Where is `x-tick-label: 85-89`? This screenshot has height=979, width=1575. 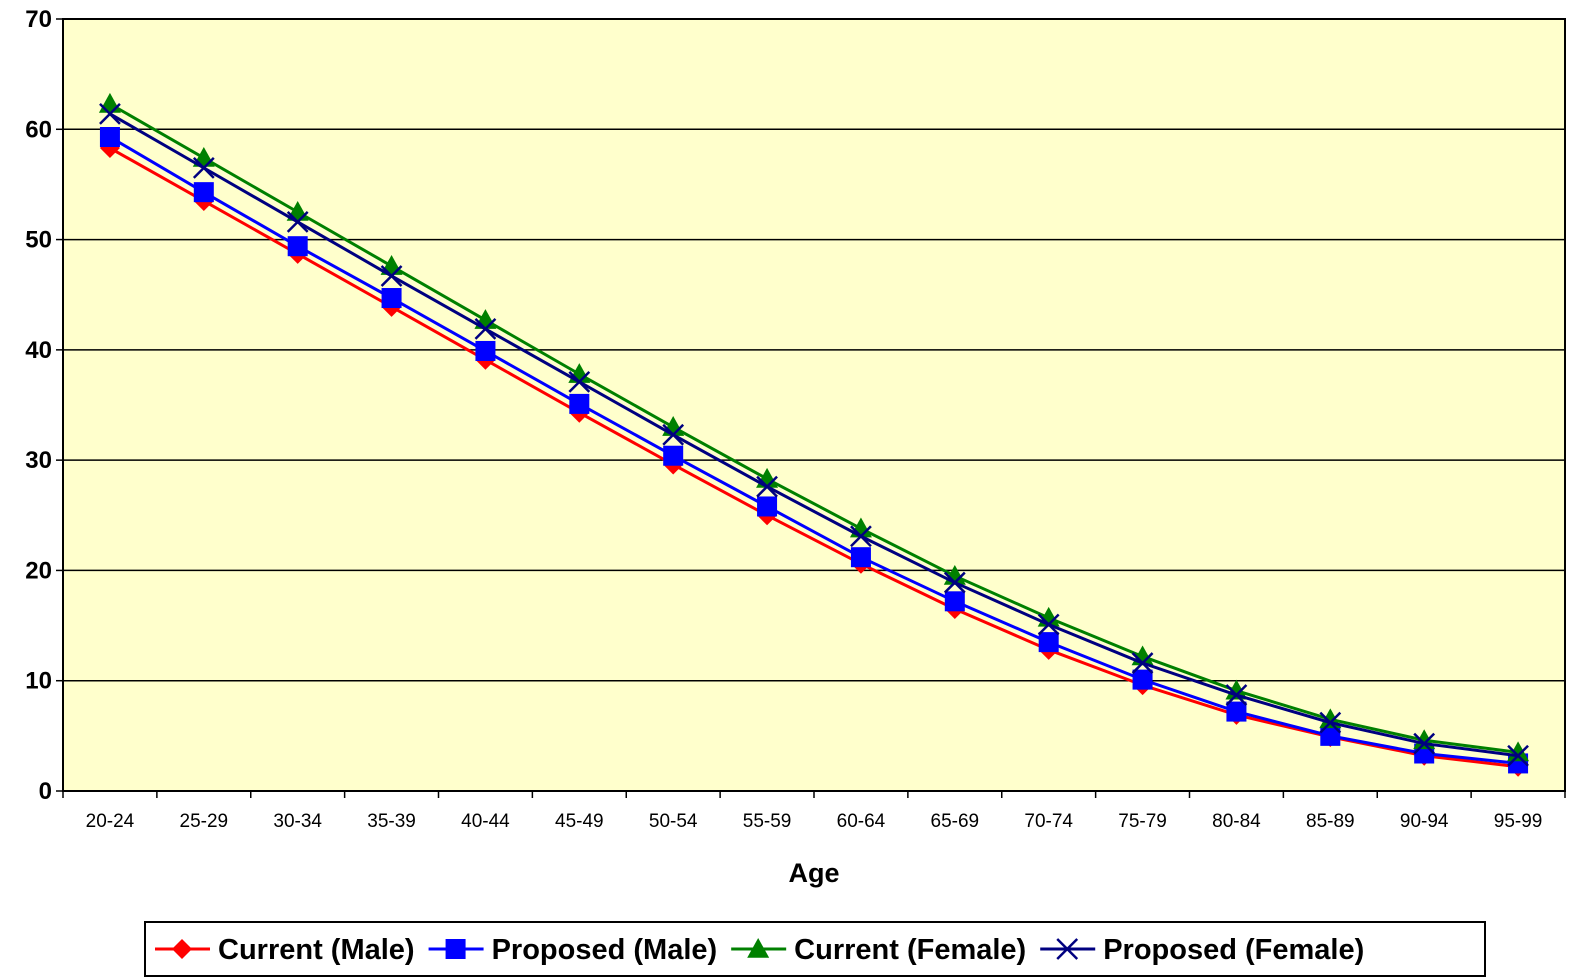 x-tick-label: 85-89 is located at coordinates (1330, 821).